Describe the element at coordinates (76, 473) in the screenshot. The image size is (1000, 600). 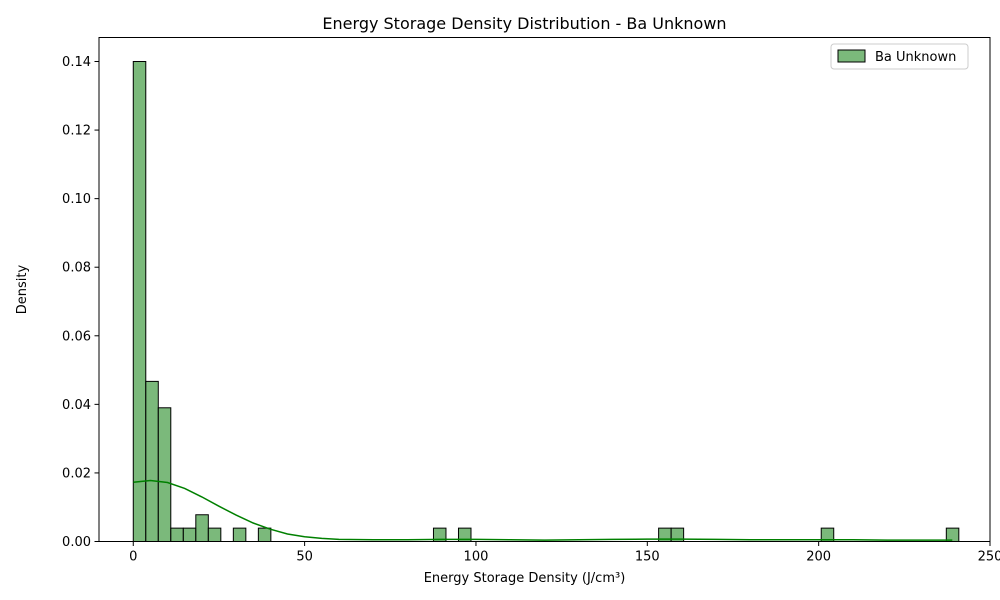
I see `y-tick-label: 0.02` at that location.